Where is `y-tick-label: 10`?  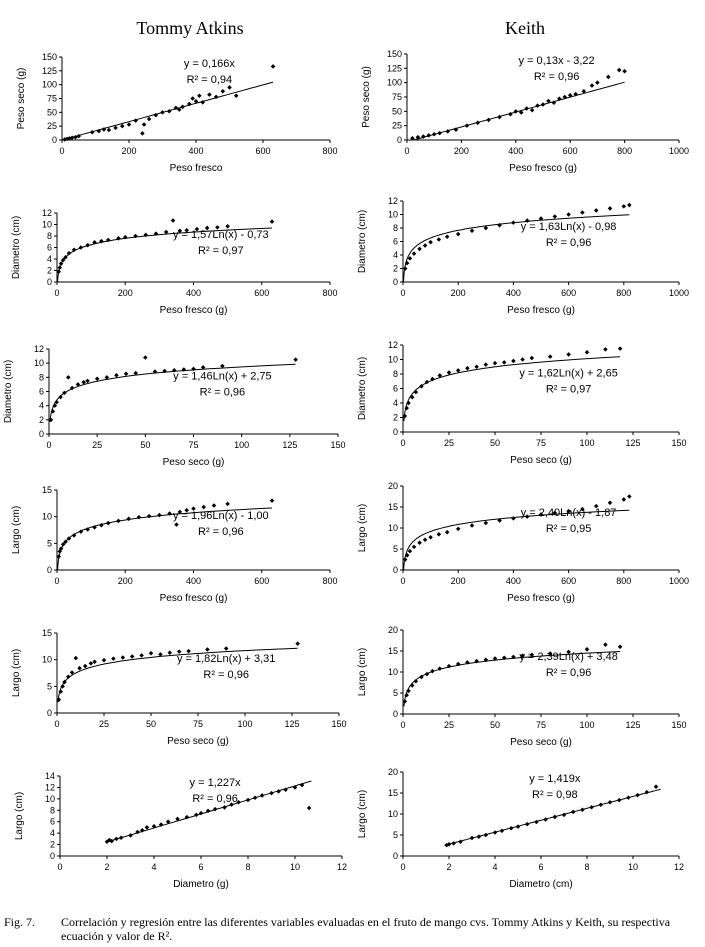 y-tick-label: 10 is located at coordinates (393, 215).